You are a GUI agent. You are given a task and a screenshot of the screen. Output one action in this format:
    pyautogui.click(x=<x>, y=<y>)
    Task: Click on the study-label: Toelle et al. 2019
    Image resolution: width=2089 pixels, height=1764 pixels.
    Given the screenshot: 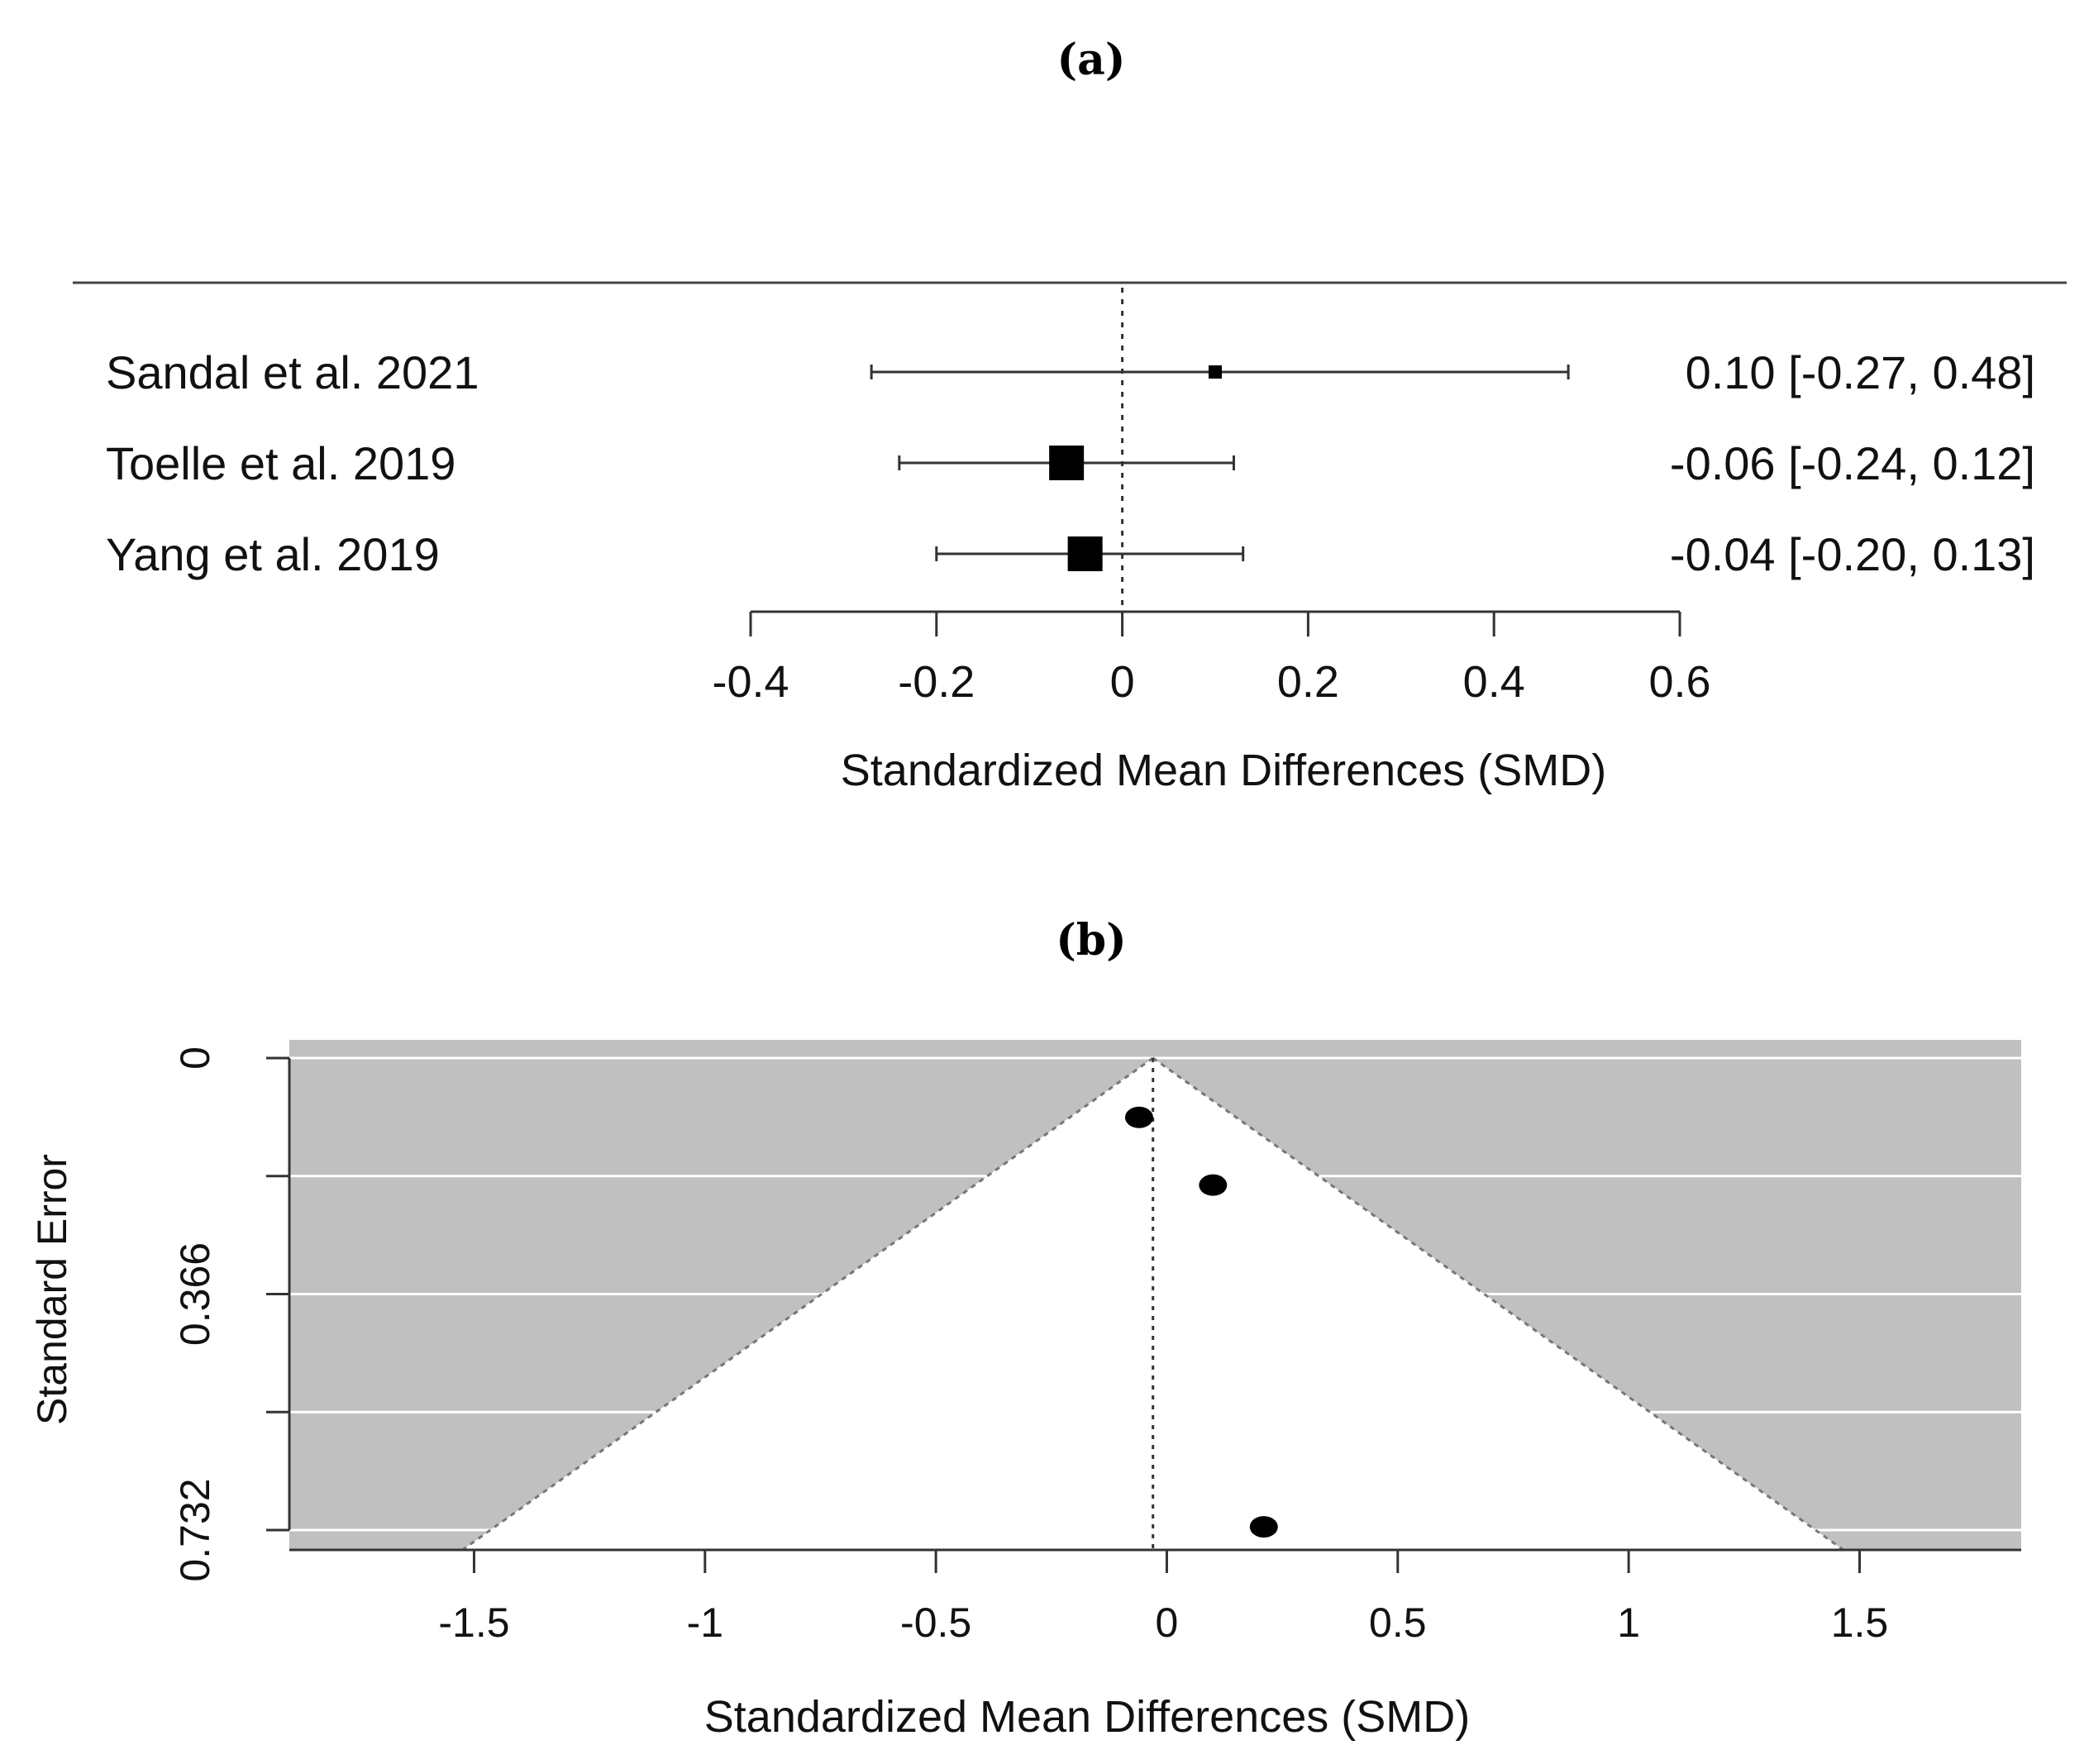 What is the action you would take?
    pyautogui.click(x=280, y=463)
    